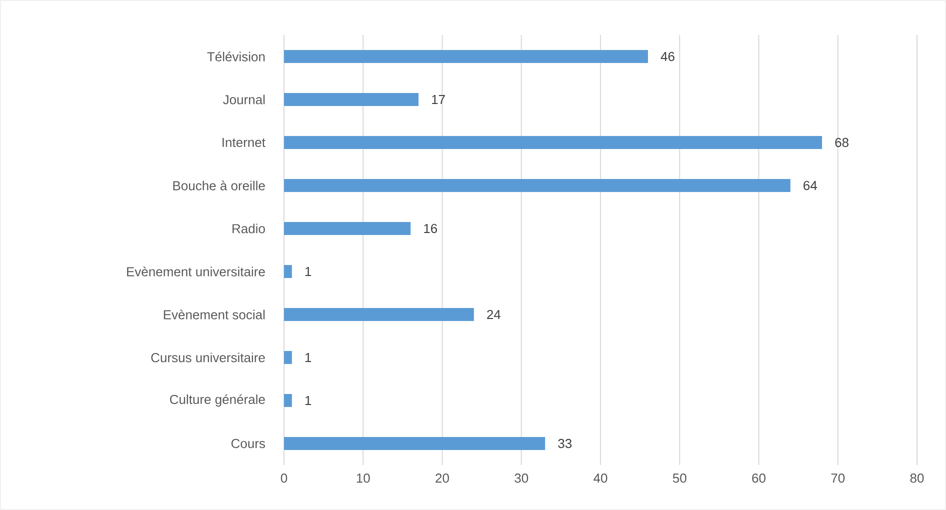 The height and width of the screenshot is (510, 946). I want to click on data-label: 64, so click(811, 185).